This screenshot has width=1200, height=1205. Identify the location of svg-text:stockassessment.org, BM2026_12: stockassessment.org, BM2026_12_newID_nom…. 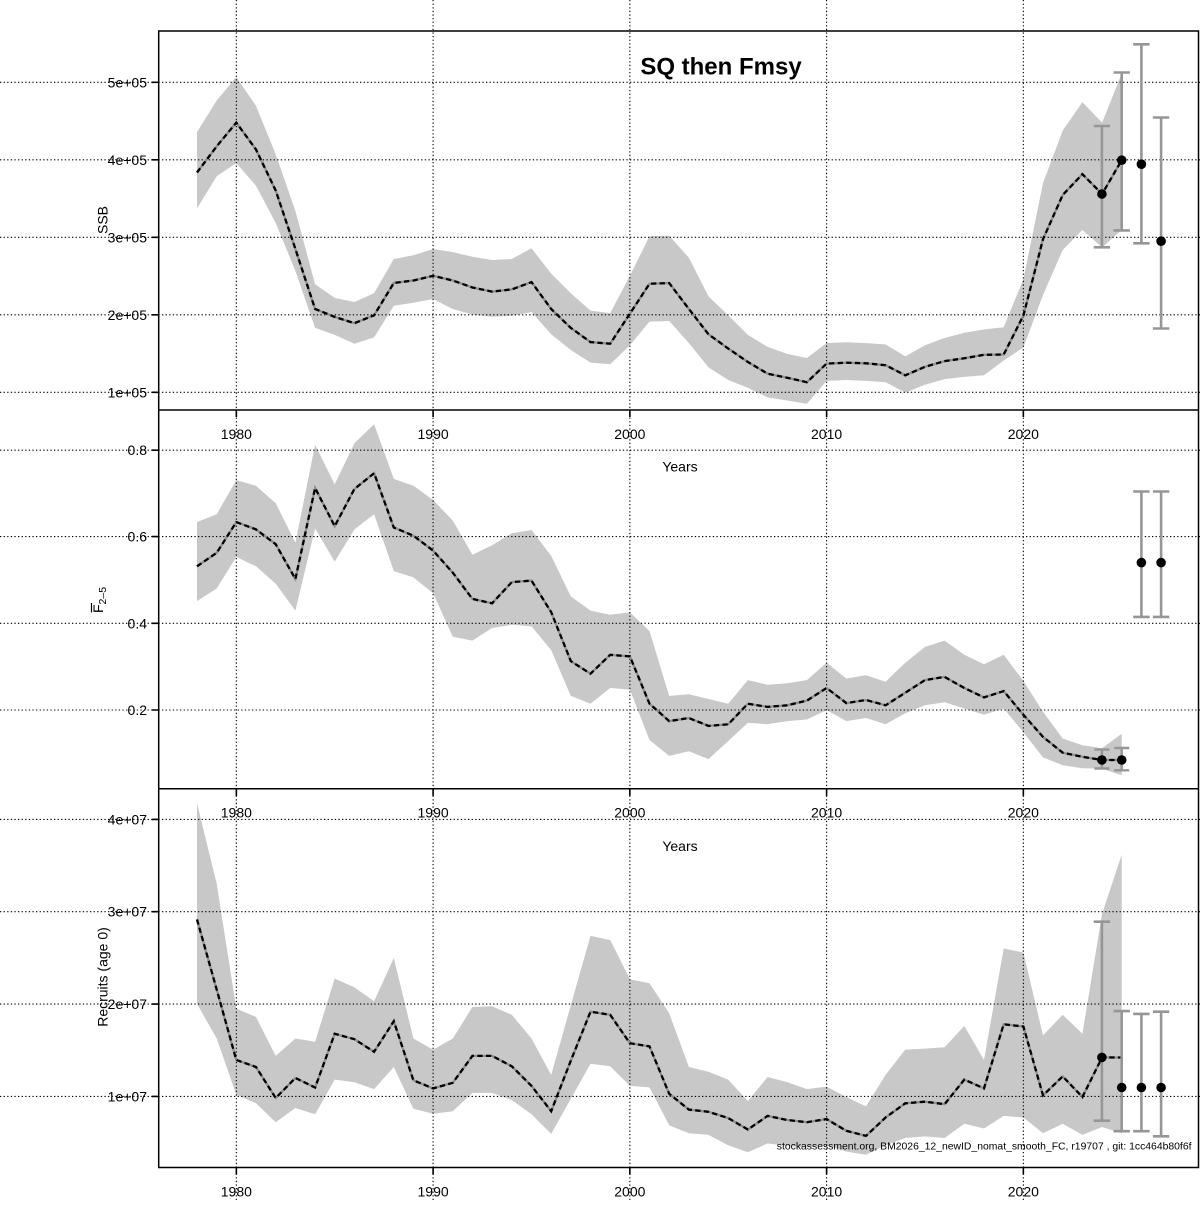
(984, 1147).